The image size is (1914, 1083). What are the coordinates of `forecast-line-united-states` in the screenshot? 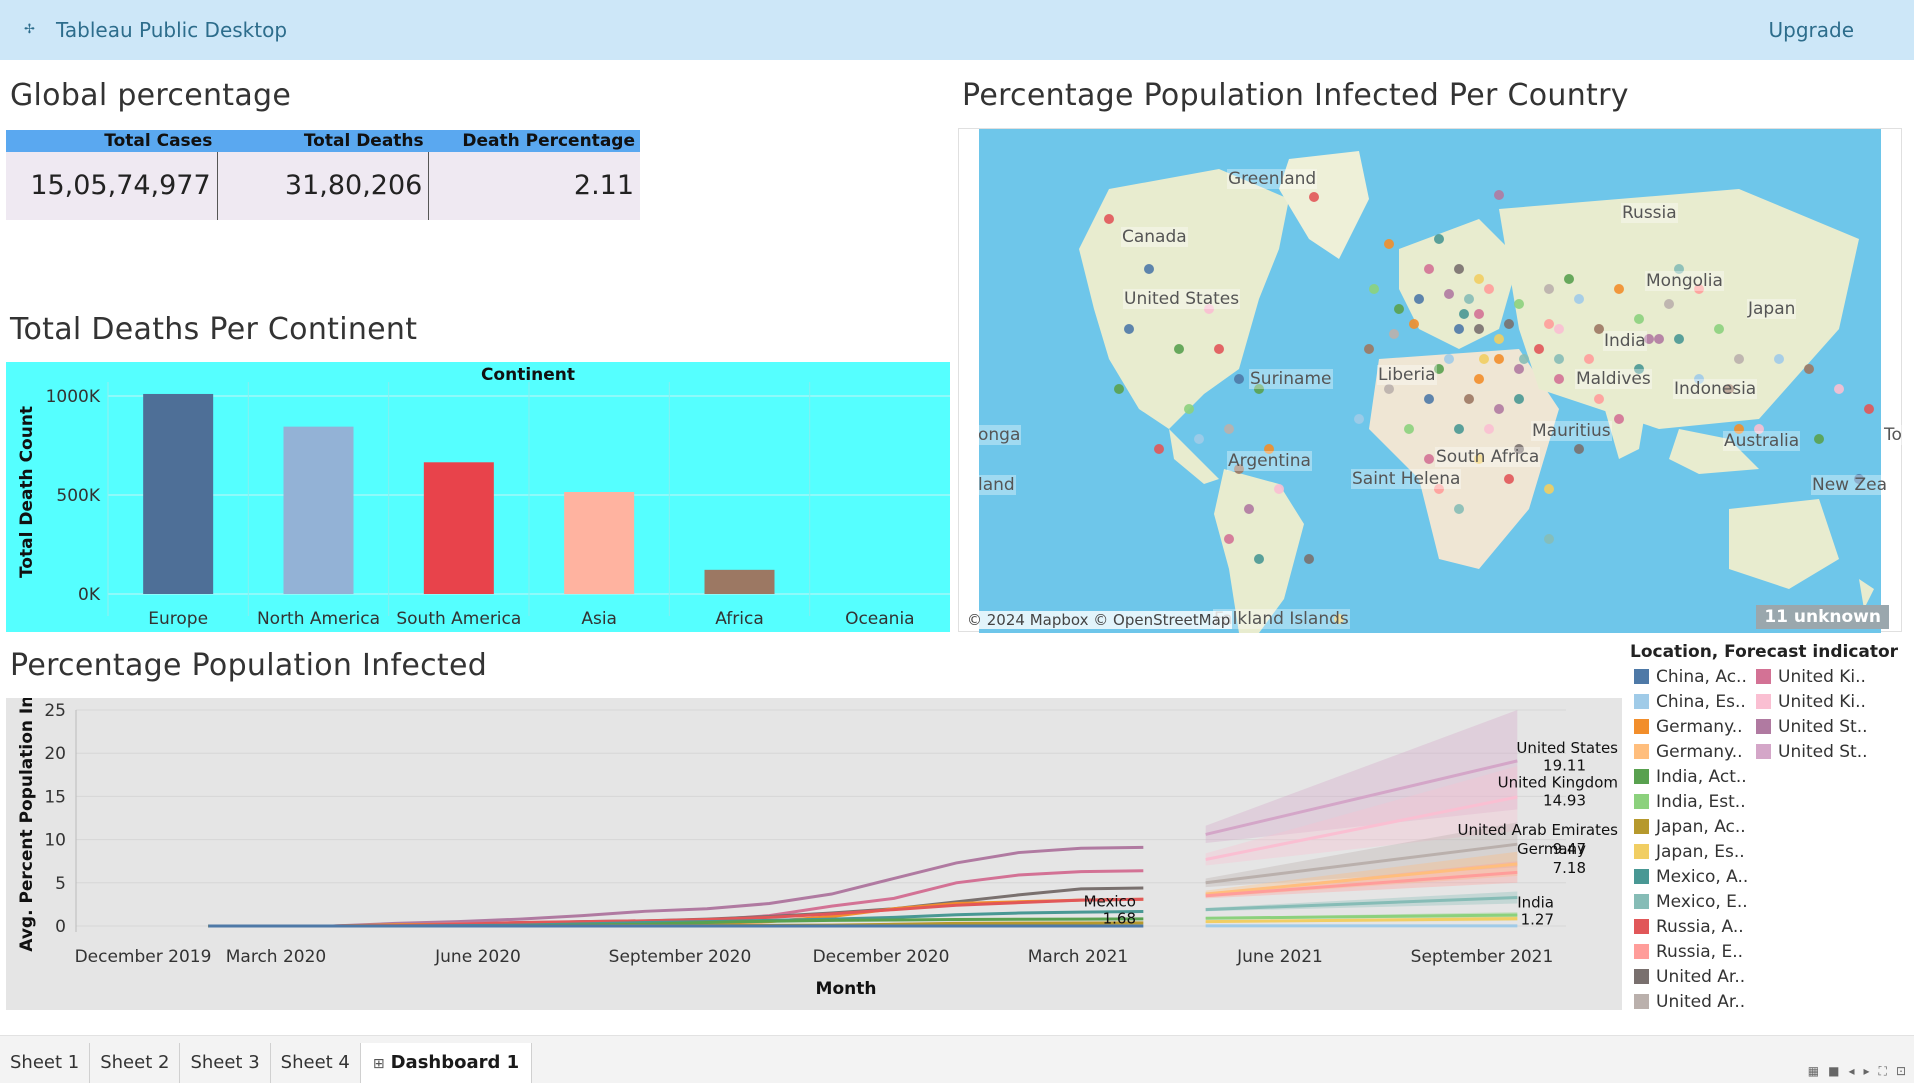 It's located at (1361, 797).